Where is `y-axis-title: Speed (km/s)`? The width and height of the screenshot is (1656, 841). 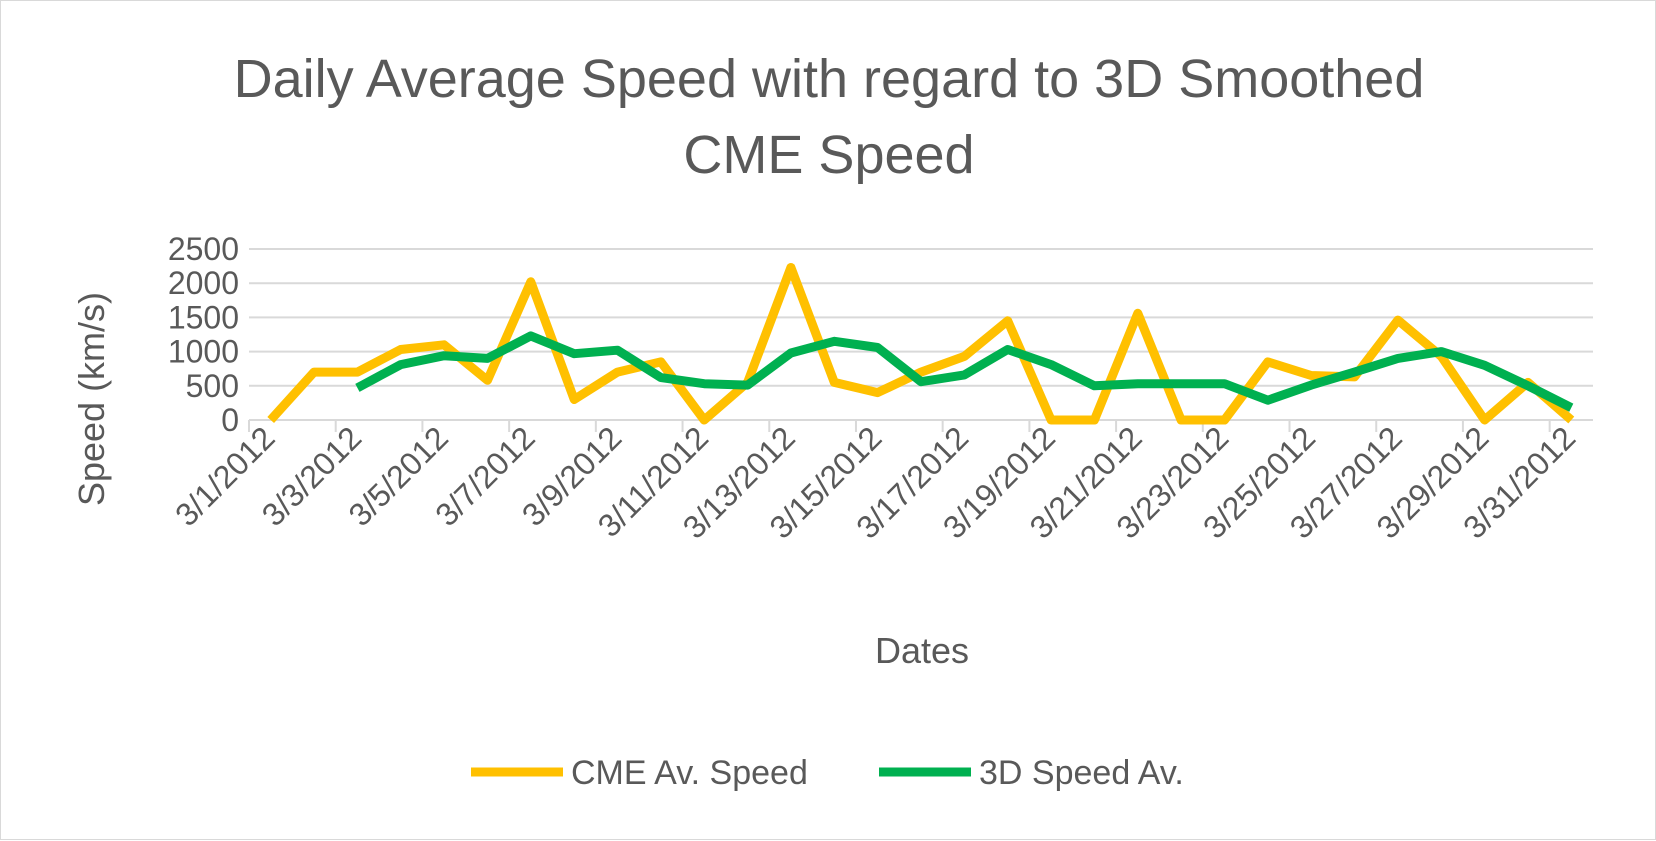 y-axis-title: Speed (km/s) is located at coordinates (91, 399).